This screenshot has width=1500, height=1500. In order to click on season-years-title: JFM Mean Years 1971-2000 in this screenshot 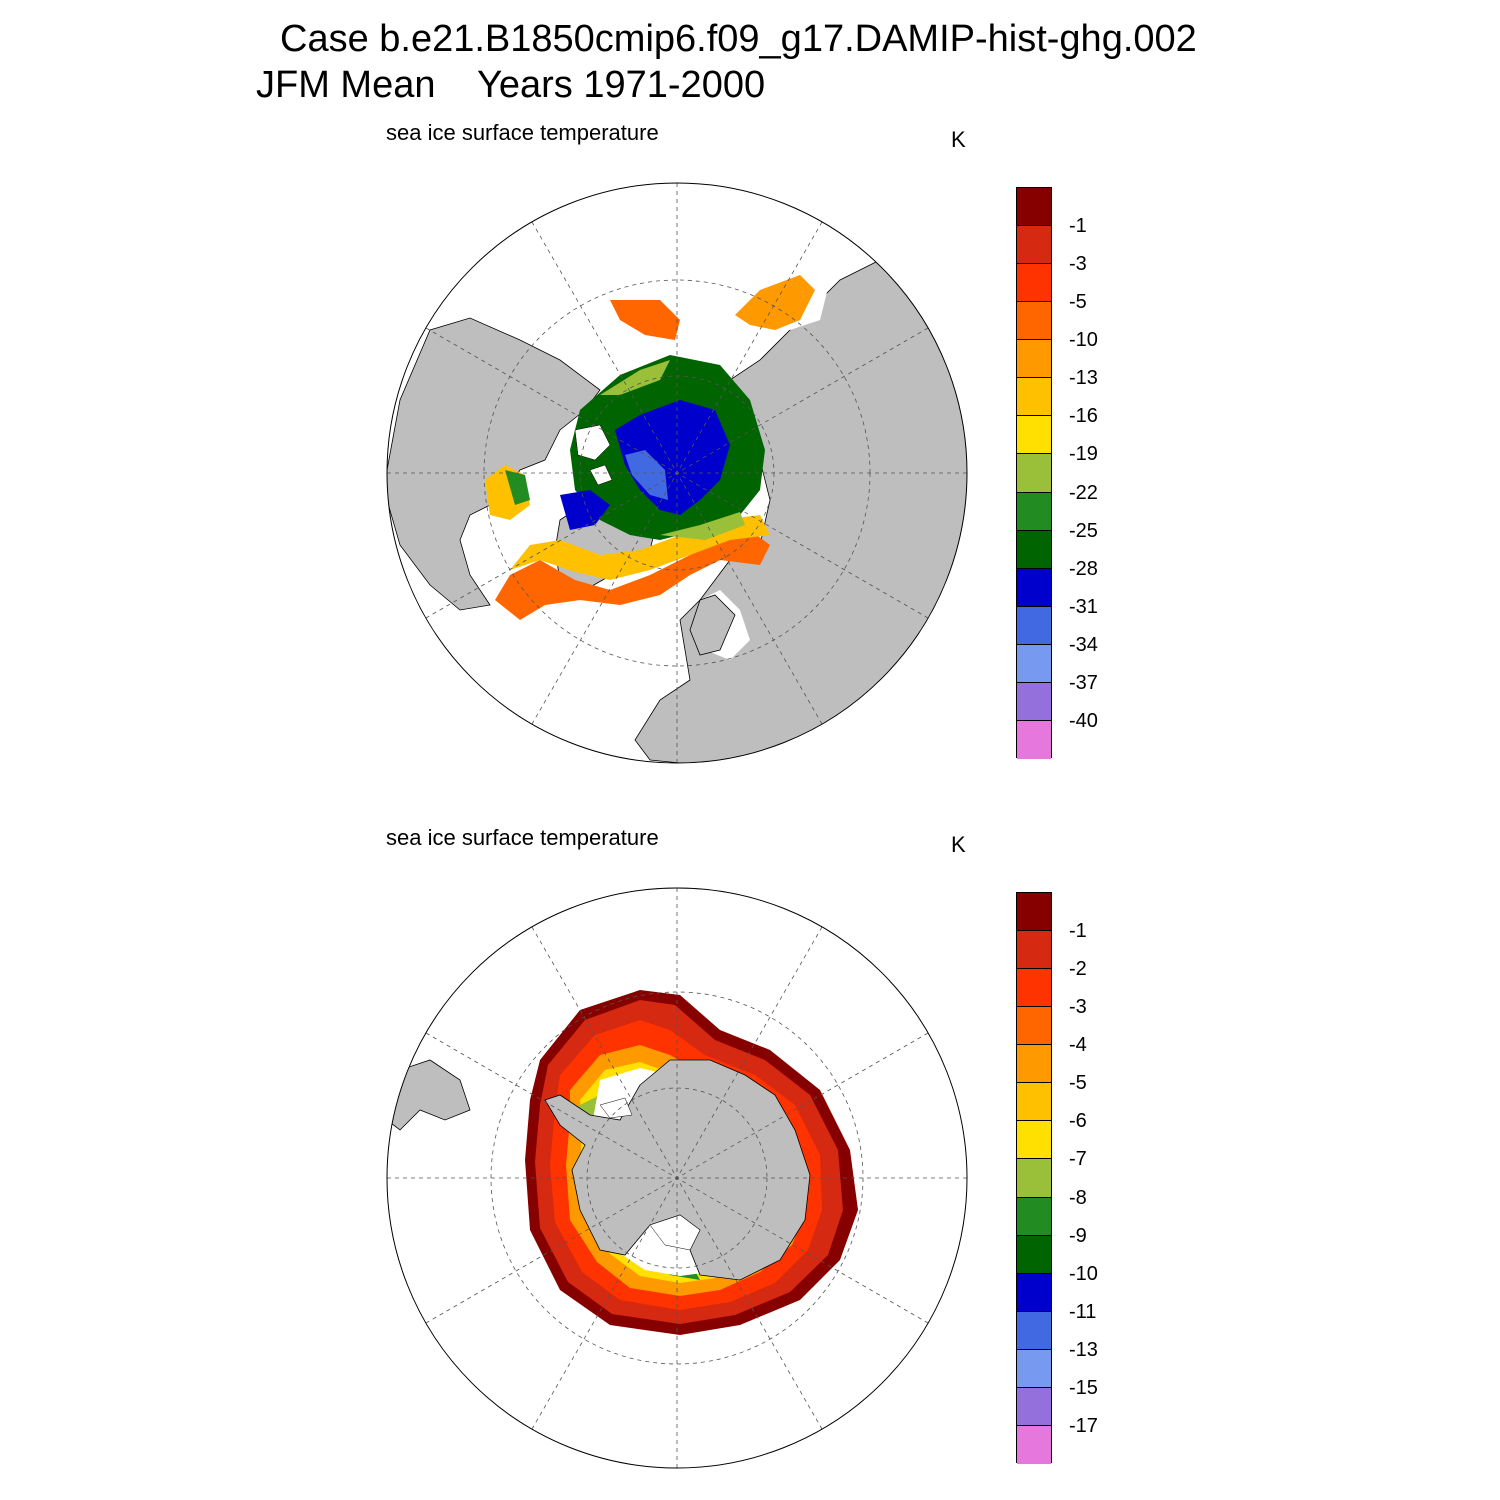, I will do `click(510, 85)`.